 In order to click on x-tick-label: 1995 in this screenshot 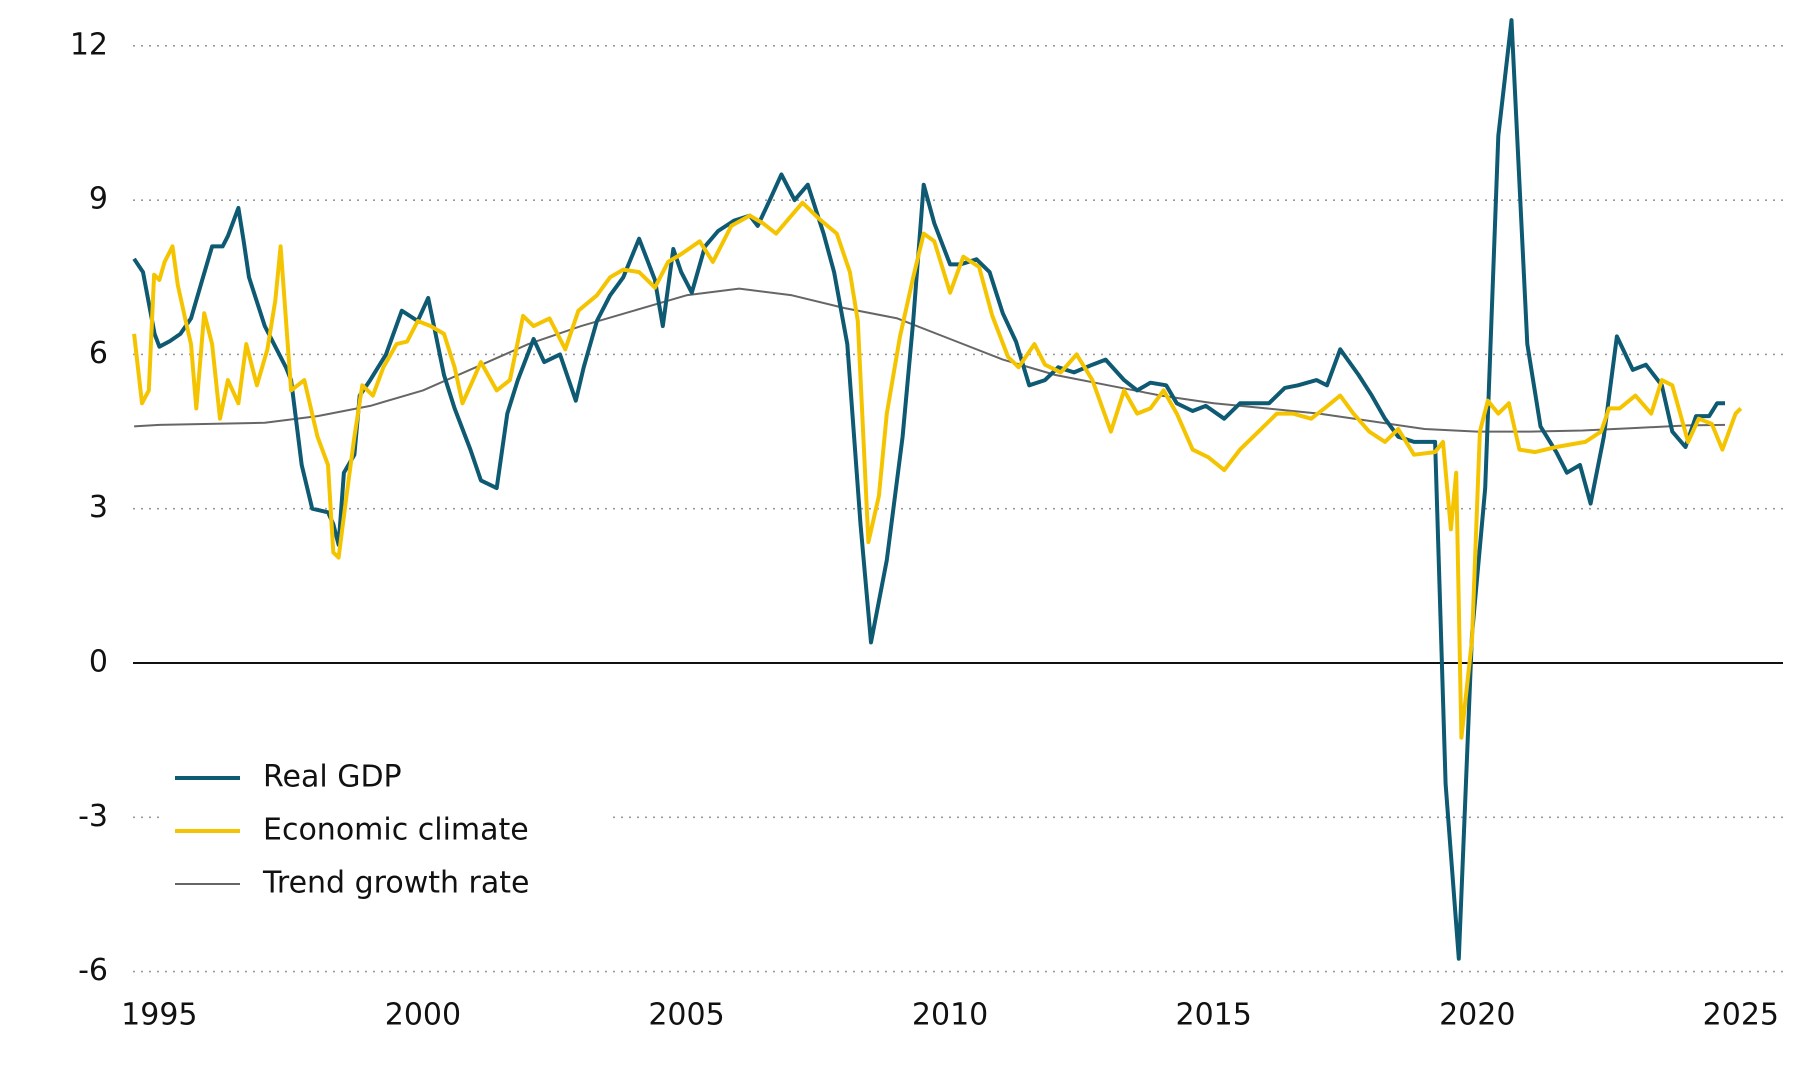, I will do `click(159, 1015)`.